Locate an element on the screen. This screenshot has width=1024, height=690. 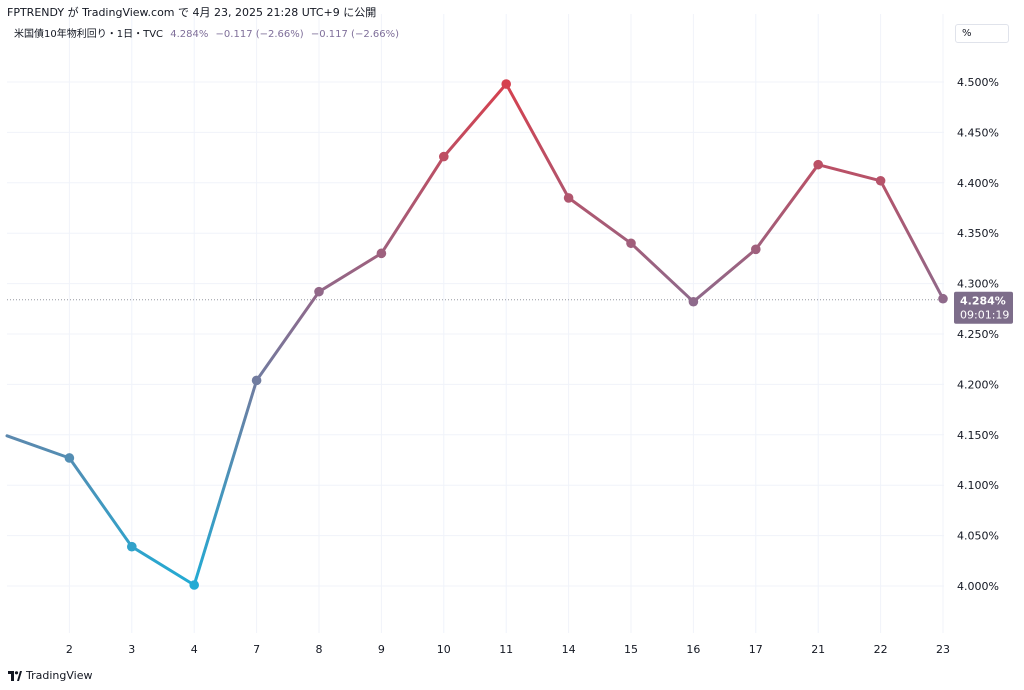
x-tick-label: 14 is located at coordinates (569, 649).